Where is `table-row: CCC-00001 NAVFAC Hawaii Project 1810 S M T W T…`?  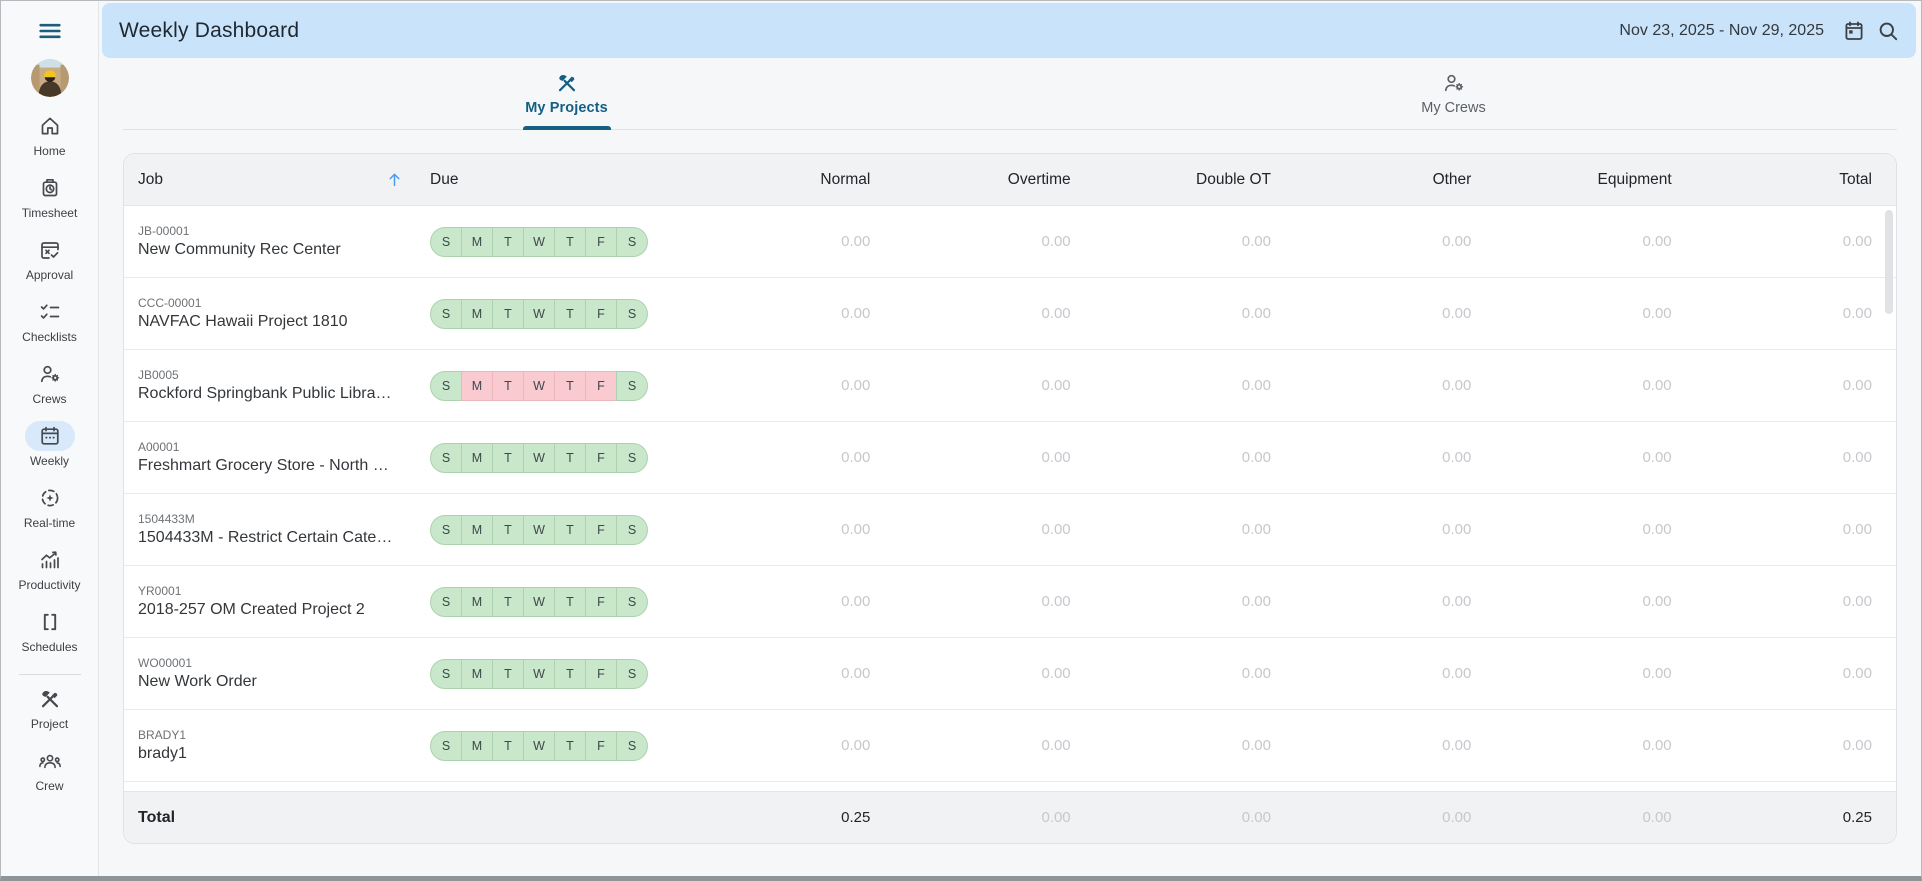 table-row: CCC-00001 NAVFAC Hawaii Project 1810 S M T W T… is located at coordinates (1010, 314).